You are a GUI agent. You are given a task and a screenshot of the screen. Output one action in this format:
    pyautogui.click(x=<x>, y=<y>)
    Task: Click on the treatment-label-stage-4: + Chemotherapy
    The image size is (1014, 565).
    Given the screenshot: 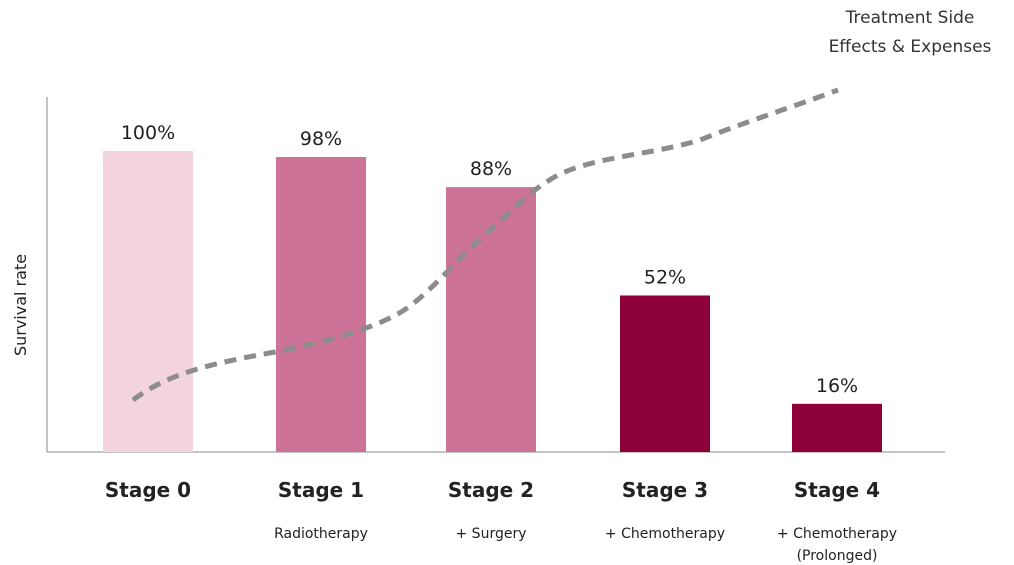 What is the action you would take?
    pyautogui.click(x=837, y=534)
    